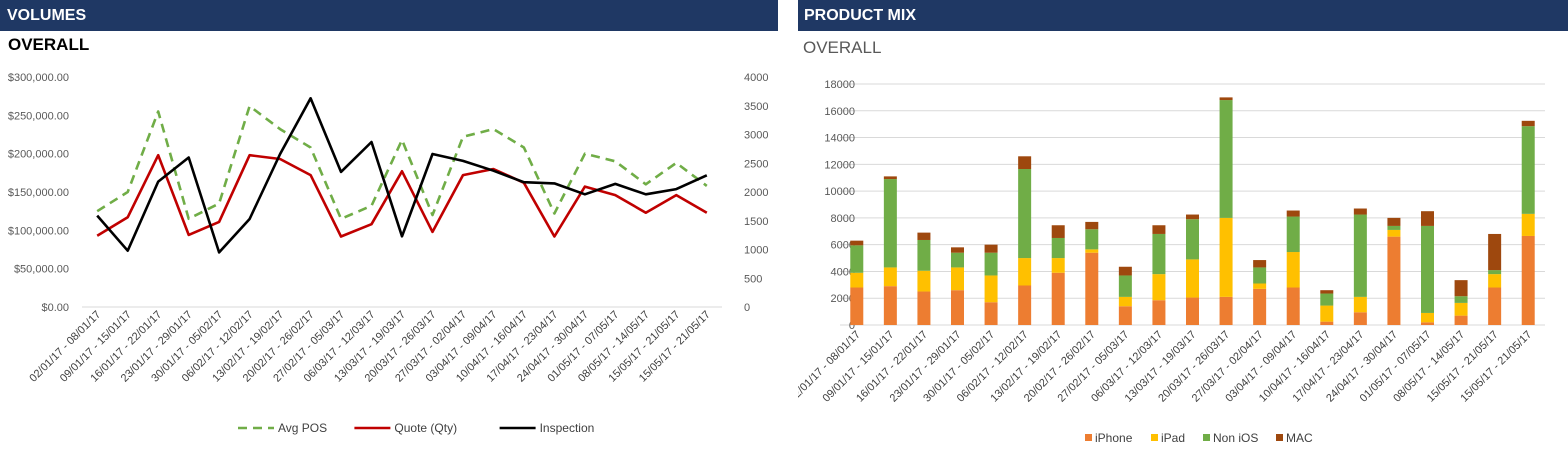  Describe the element at coordinates (747, 308) in the screenshot. I see `y-right-tick-label: 0` at that location.